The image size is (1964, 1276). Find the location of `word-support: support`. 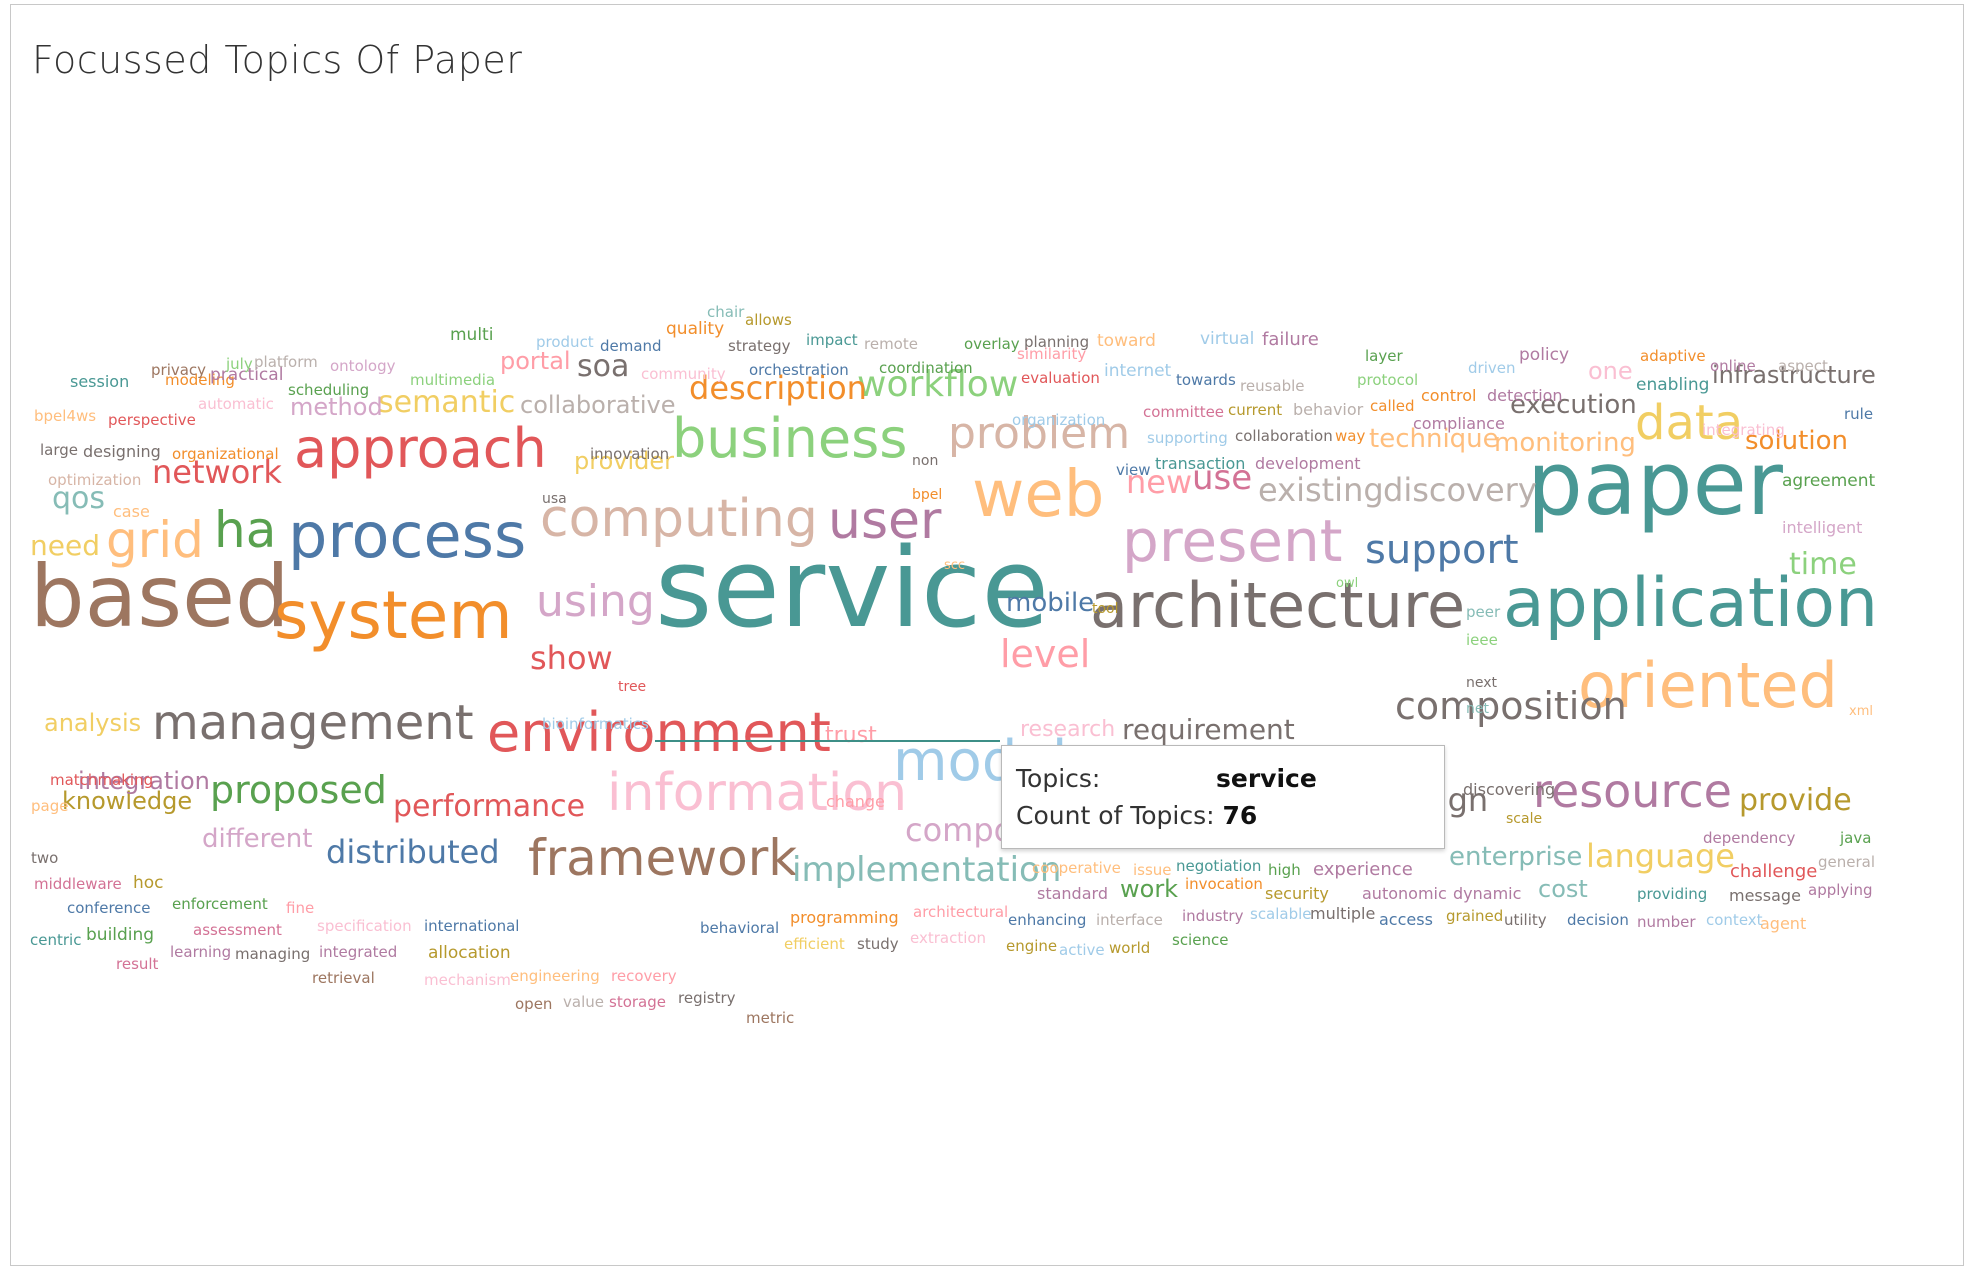

word-support: support is located at coordinates (1442, 549).